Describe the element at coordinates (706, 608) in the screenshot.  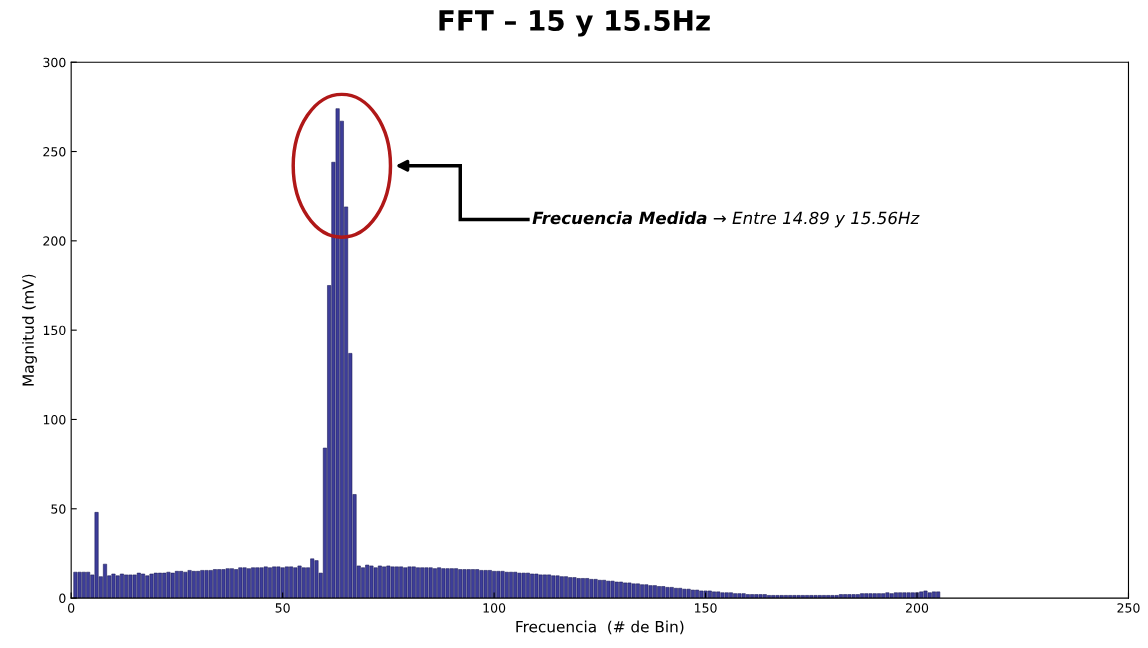
I see `x-tick-label: 150` at that location.